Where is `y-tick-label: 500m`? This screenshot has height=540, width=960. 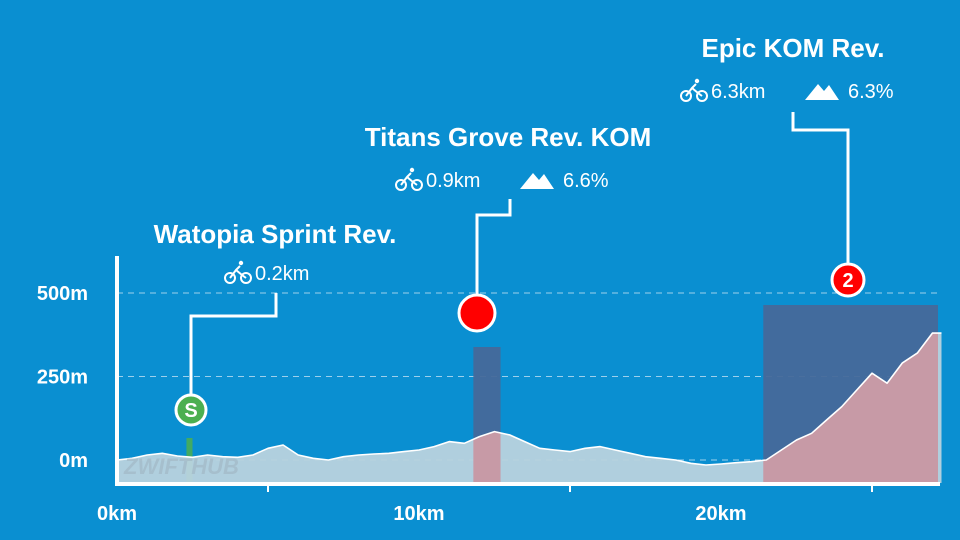
y-tick-label: 500m is located at coordinates (62, 294).